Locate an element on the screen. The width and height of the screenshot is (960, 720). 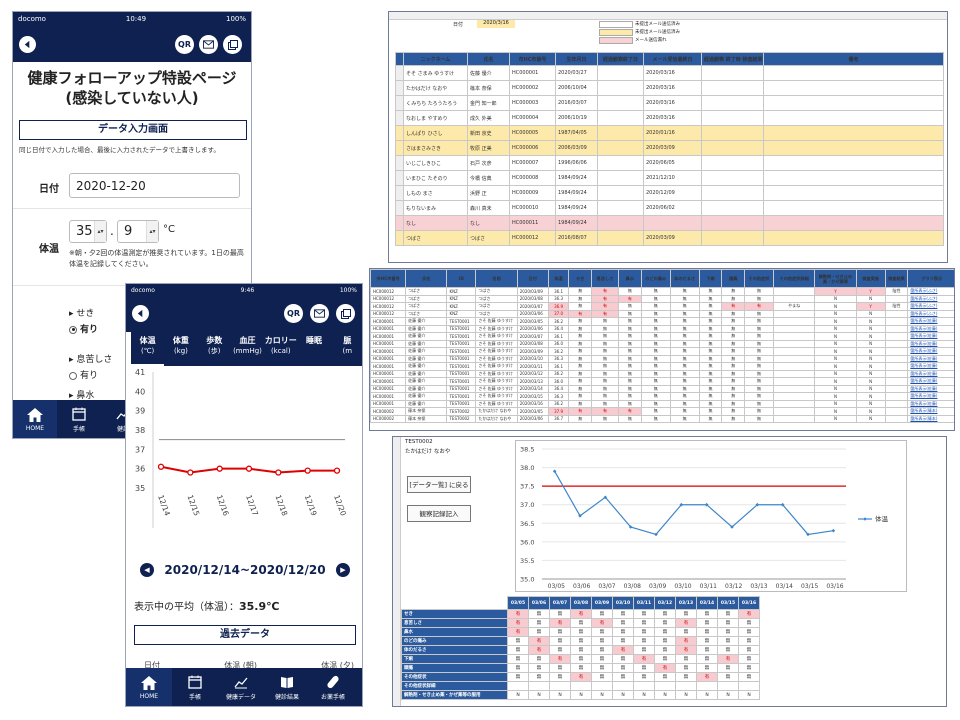
col-header: 氏名 is located at coordinates (426, 278).